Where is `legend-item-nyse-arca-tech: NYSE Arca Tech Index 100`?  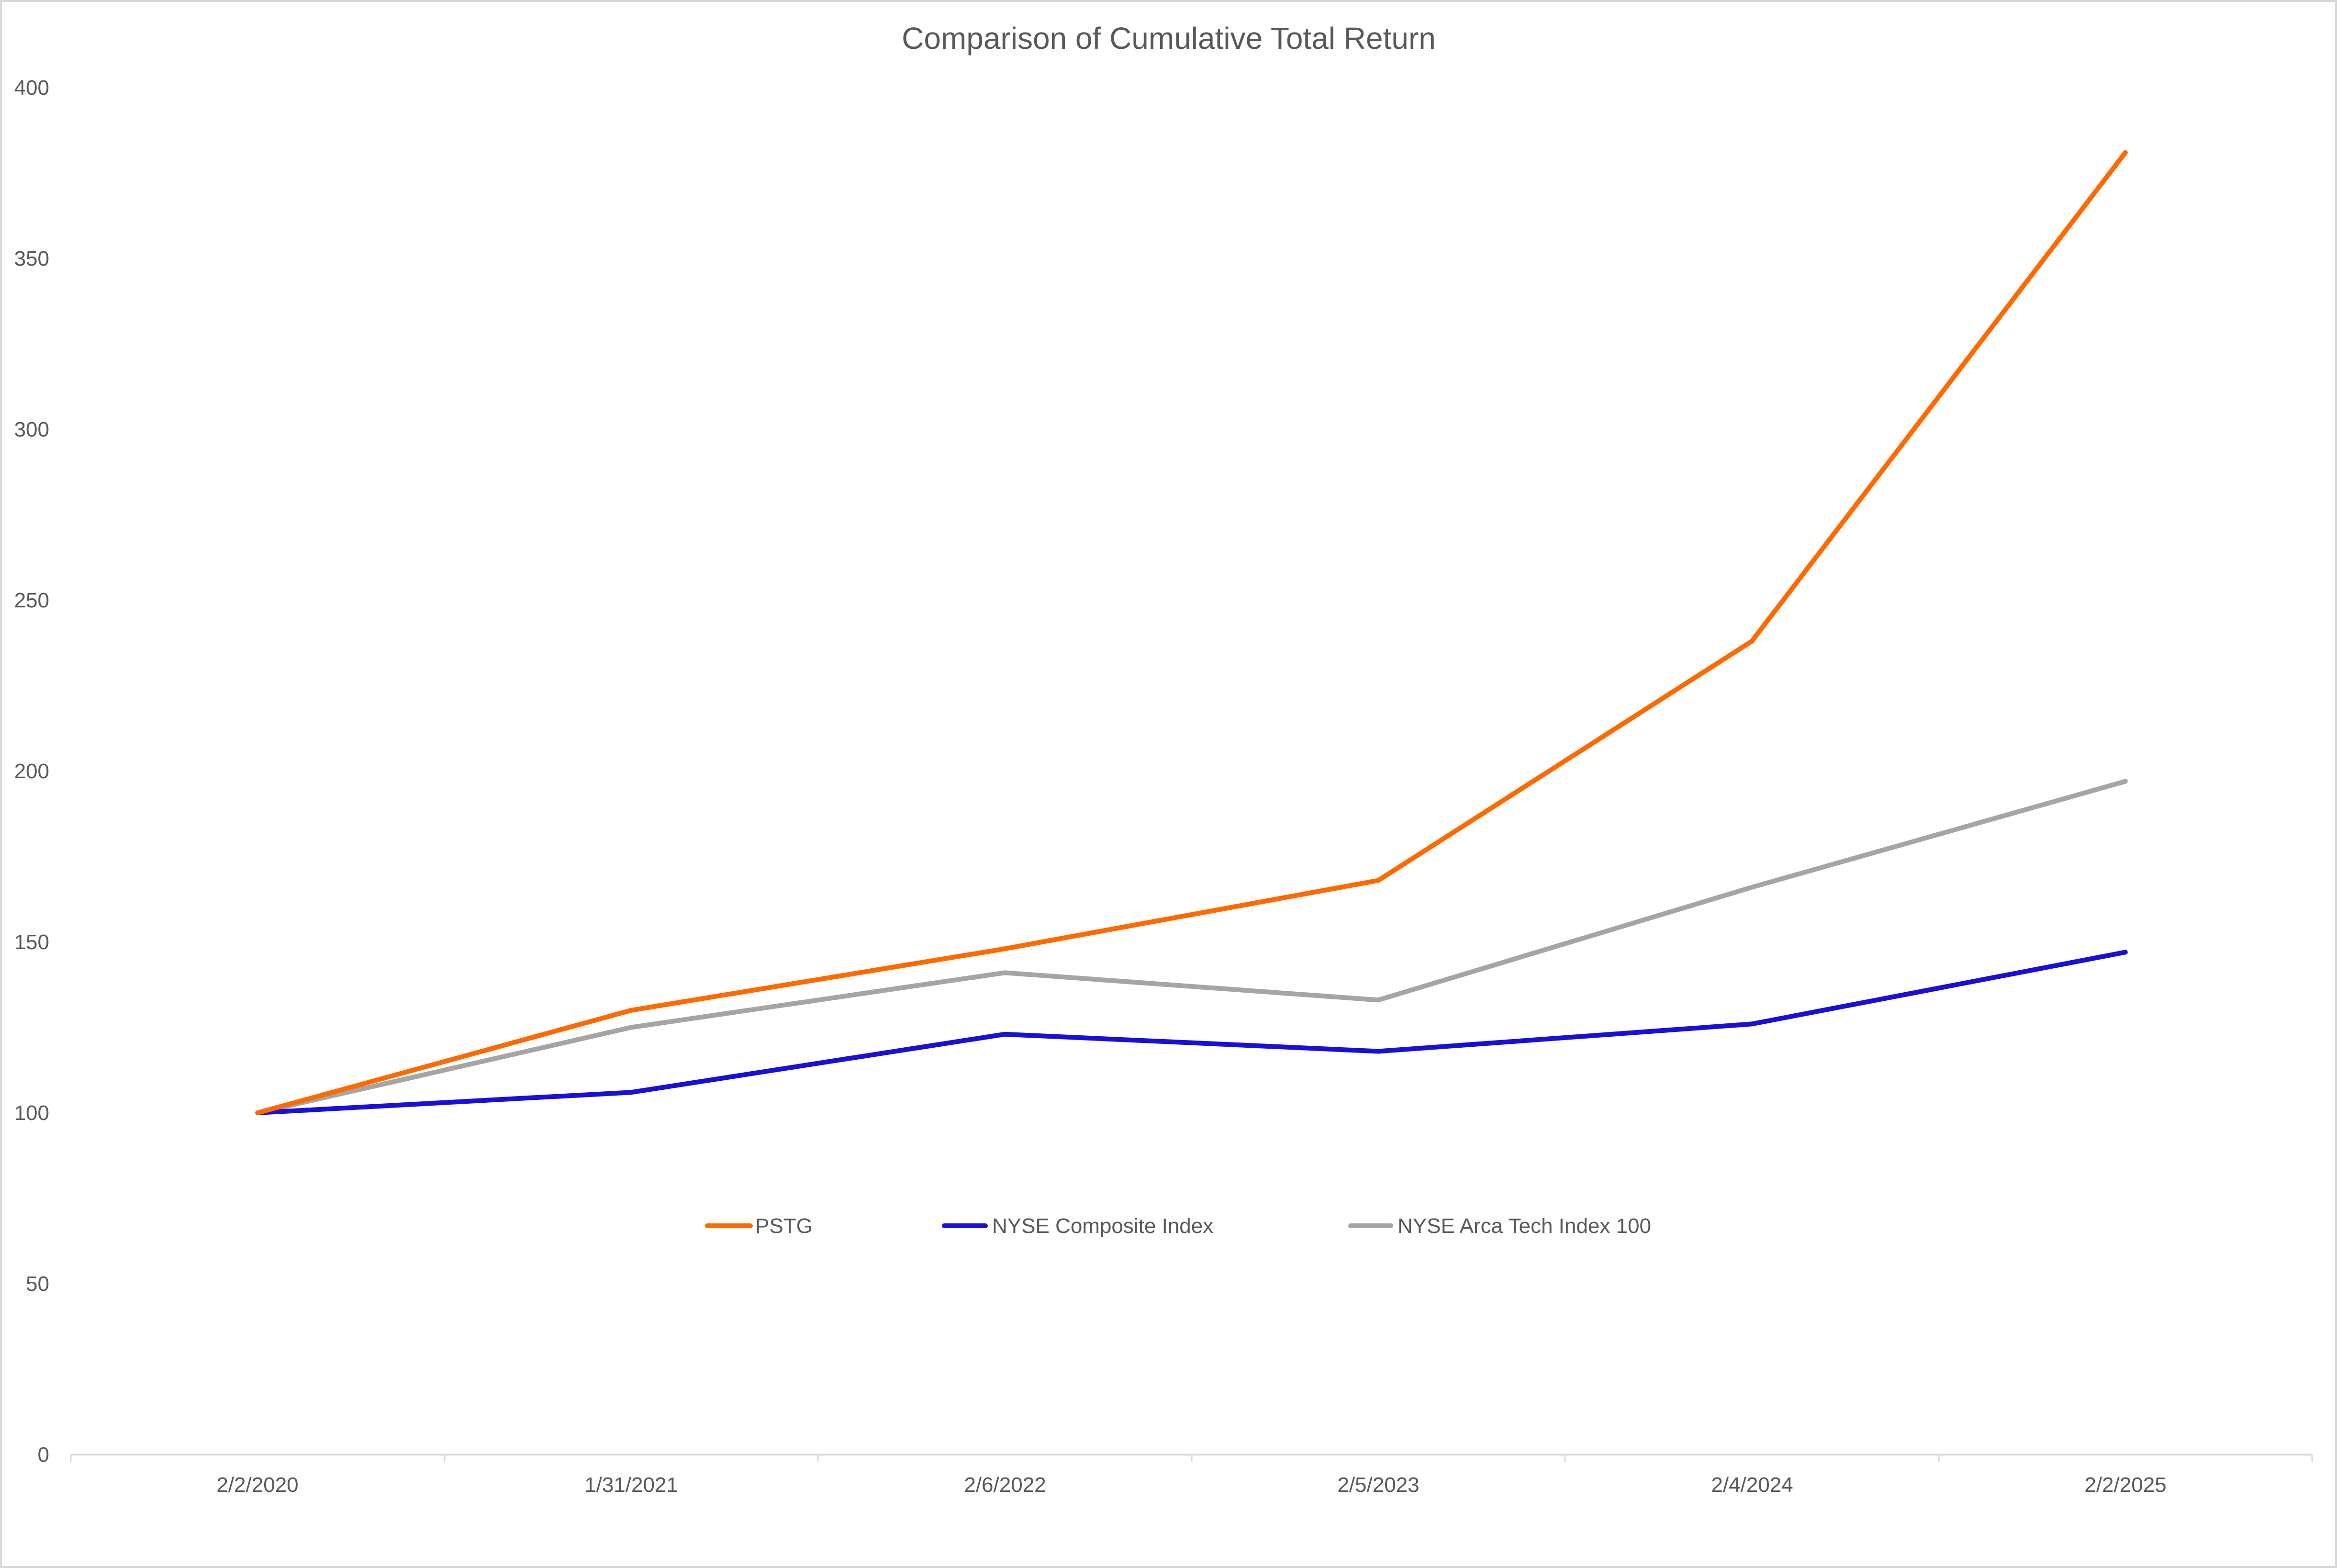 legend-item-nyse-arca-tech: NYSE Arca Tech Index 100 is located at coordinates (1499, 1226).